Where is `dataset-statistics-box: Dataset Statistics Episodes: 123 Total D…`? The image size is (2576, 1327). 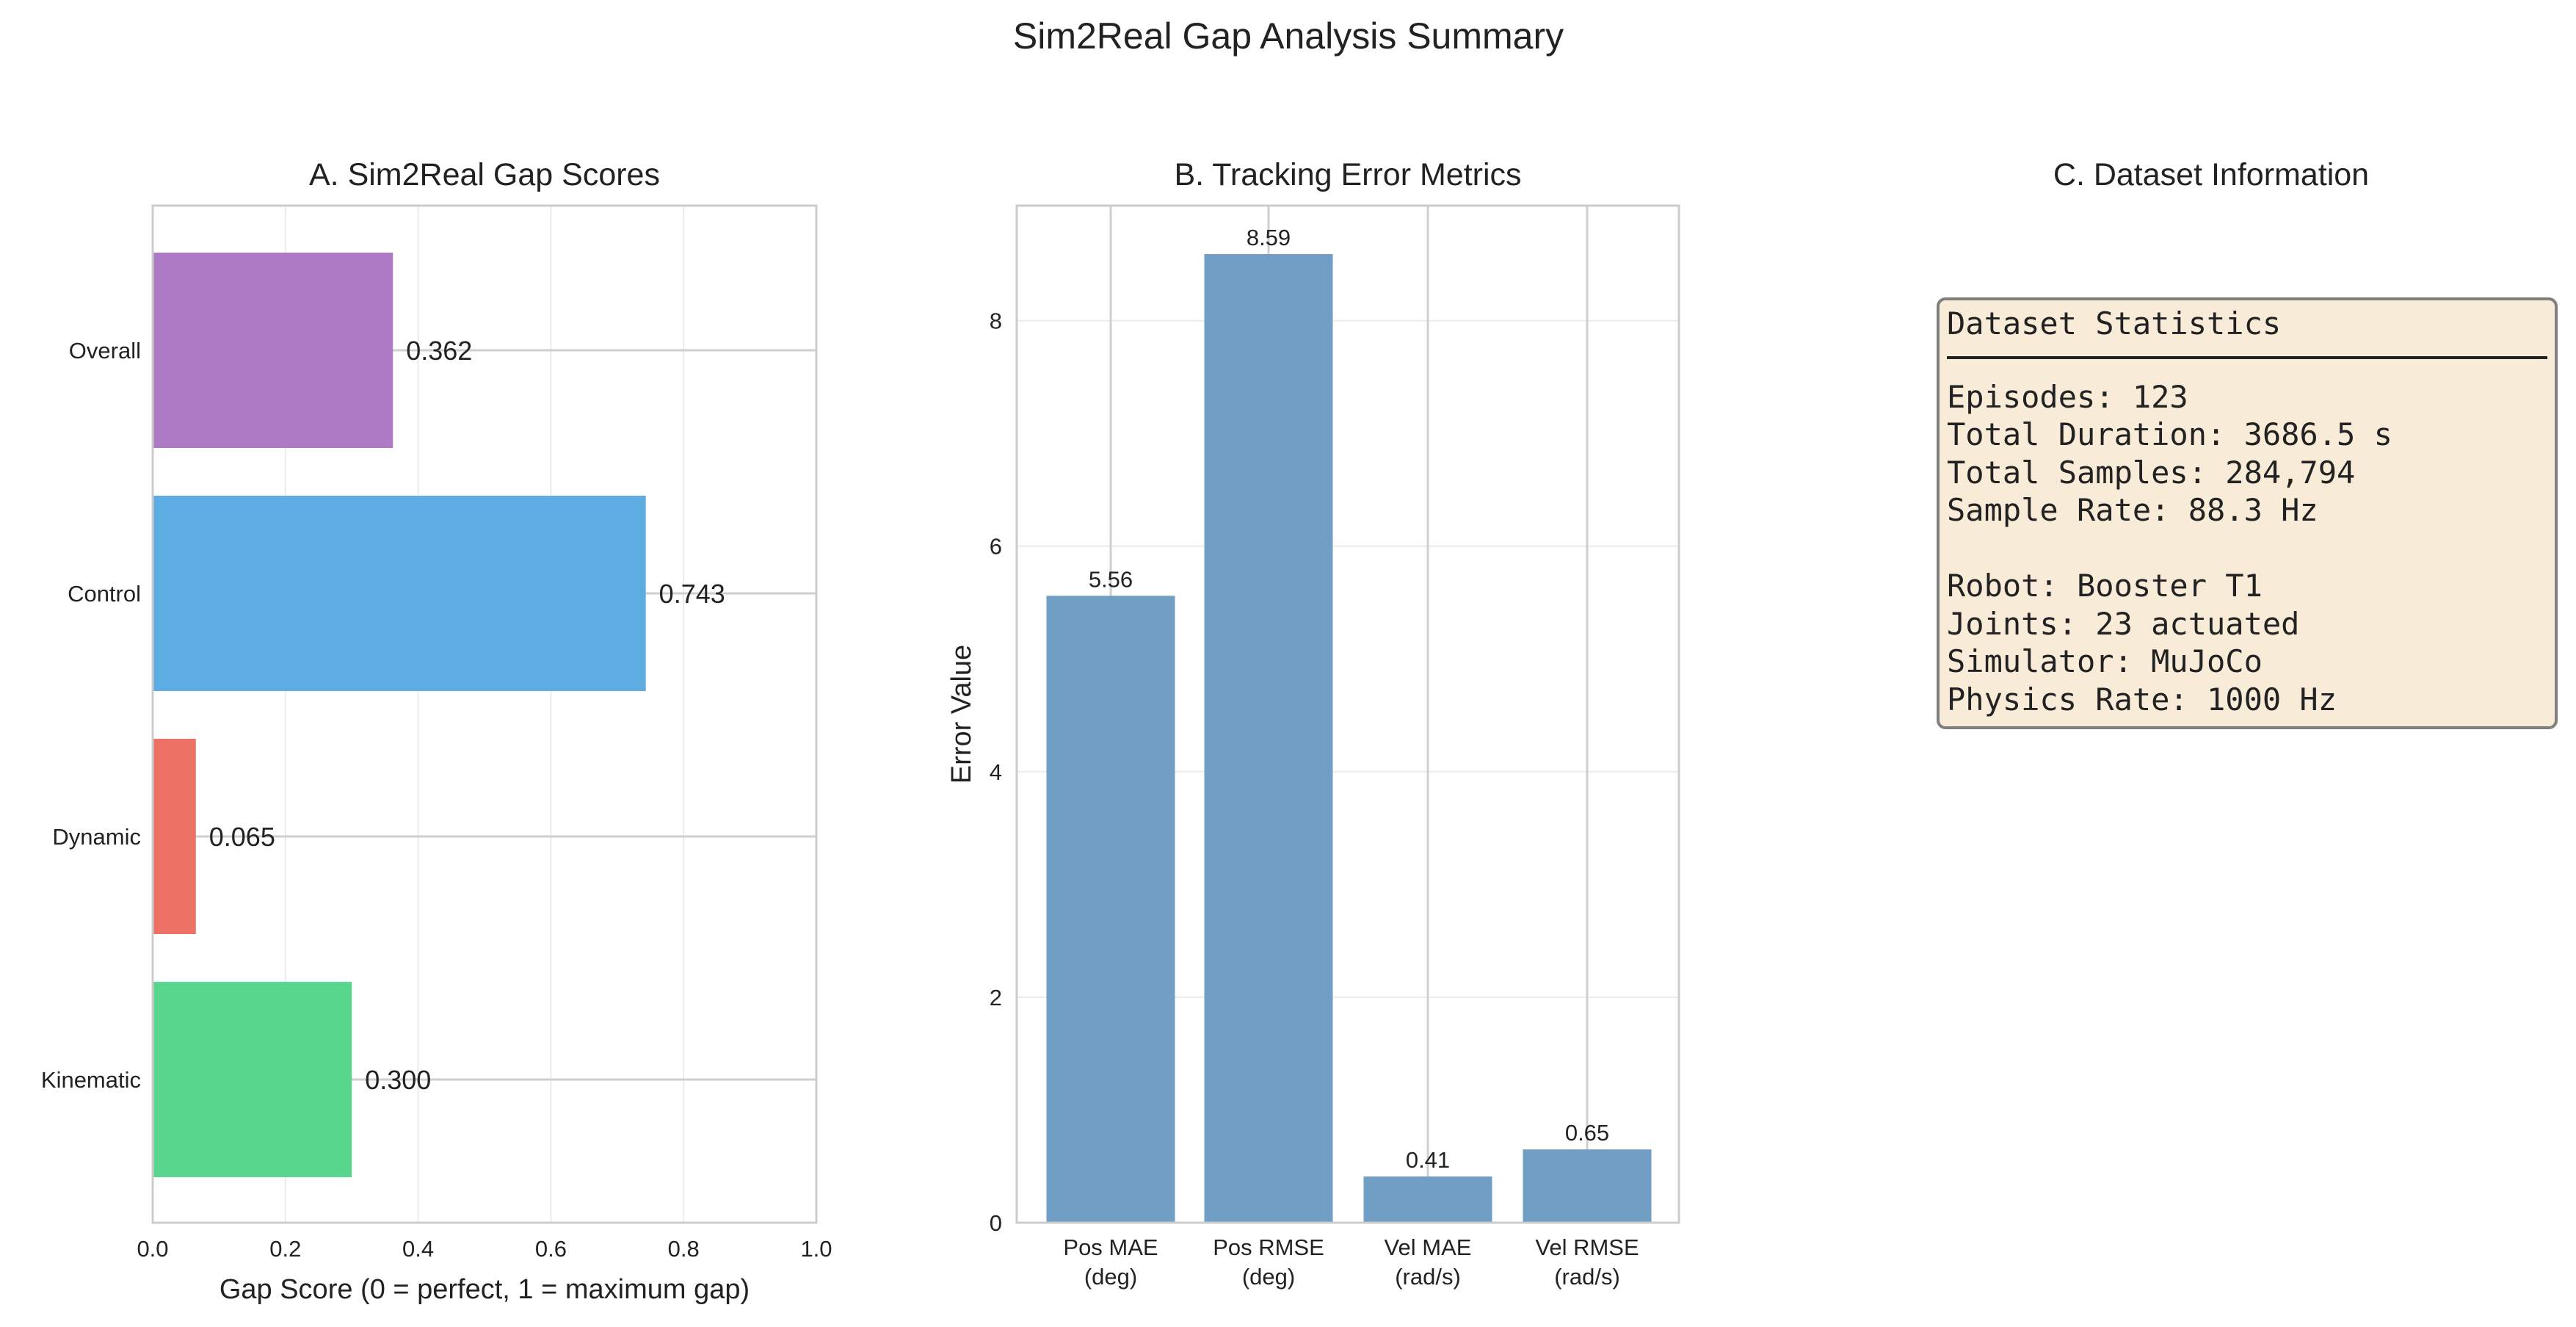 dataset-statistics-box: Dataset Statistics Episodes: 123 Total D… is located at coordinates (2248, 513).